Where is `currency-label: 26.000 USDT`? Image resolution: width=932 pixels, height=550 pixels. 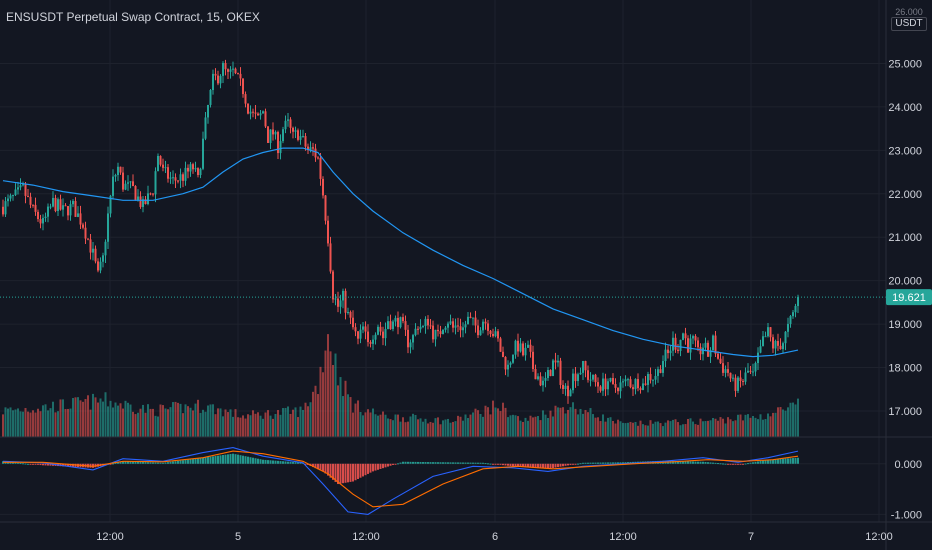 currency-label: 26.000 USDT is located at coordinates (909, 19).